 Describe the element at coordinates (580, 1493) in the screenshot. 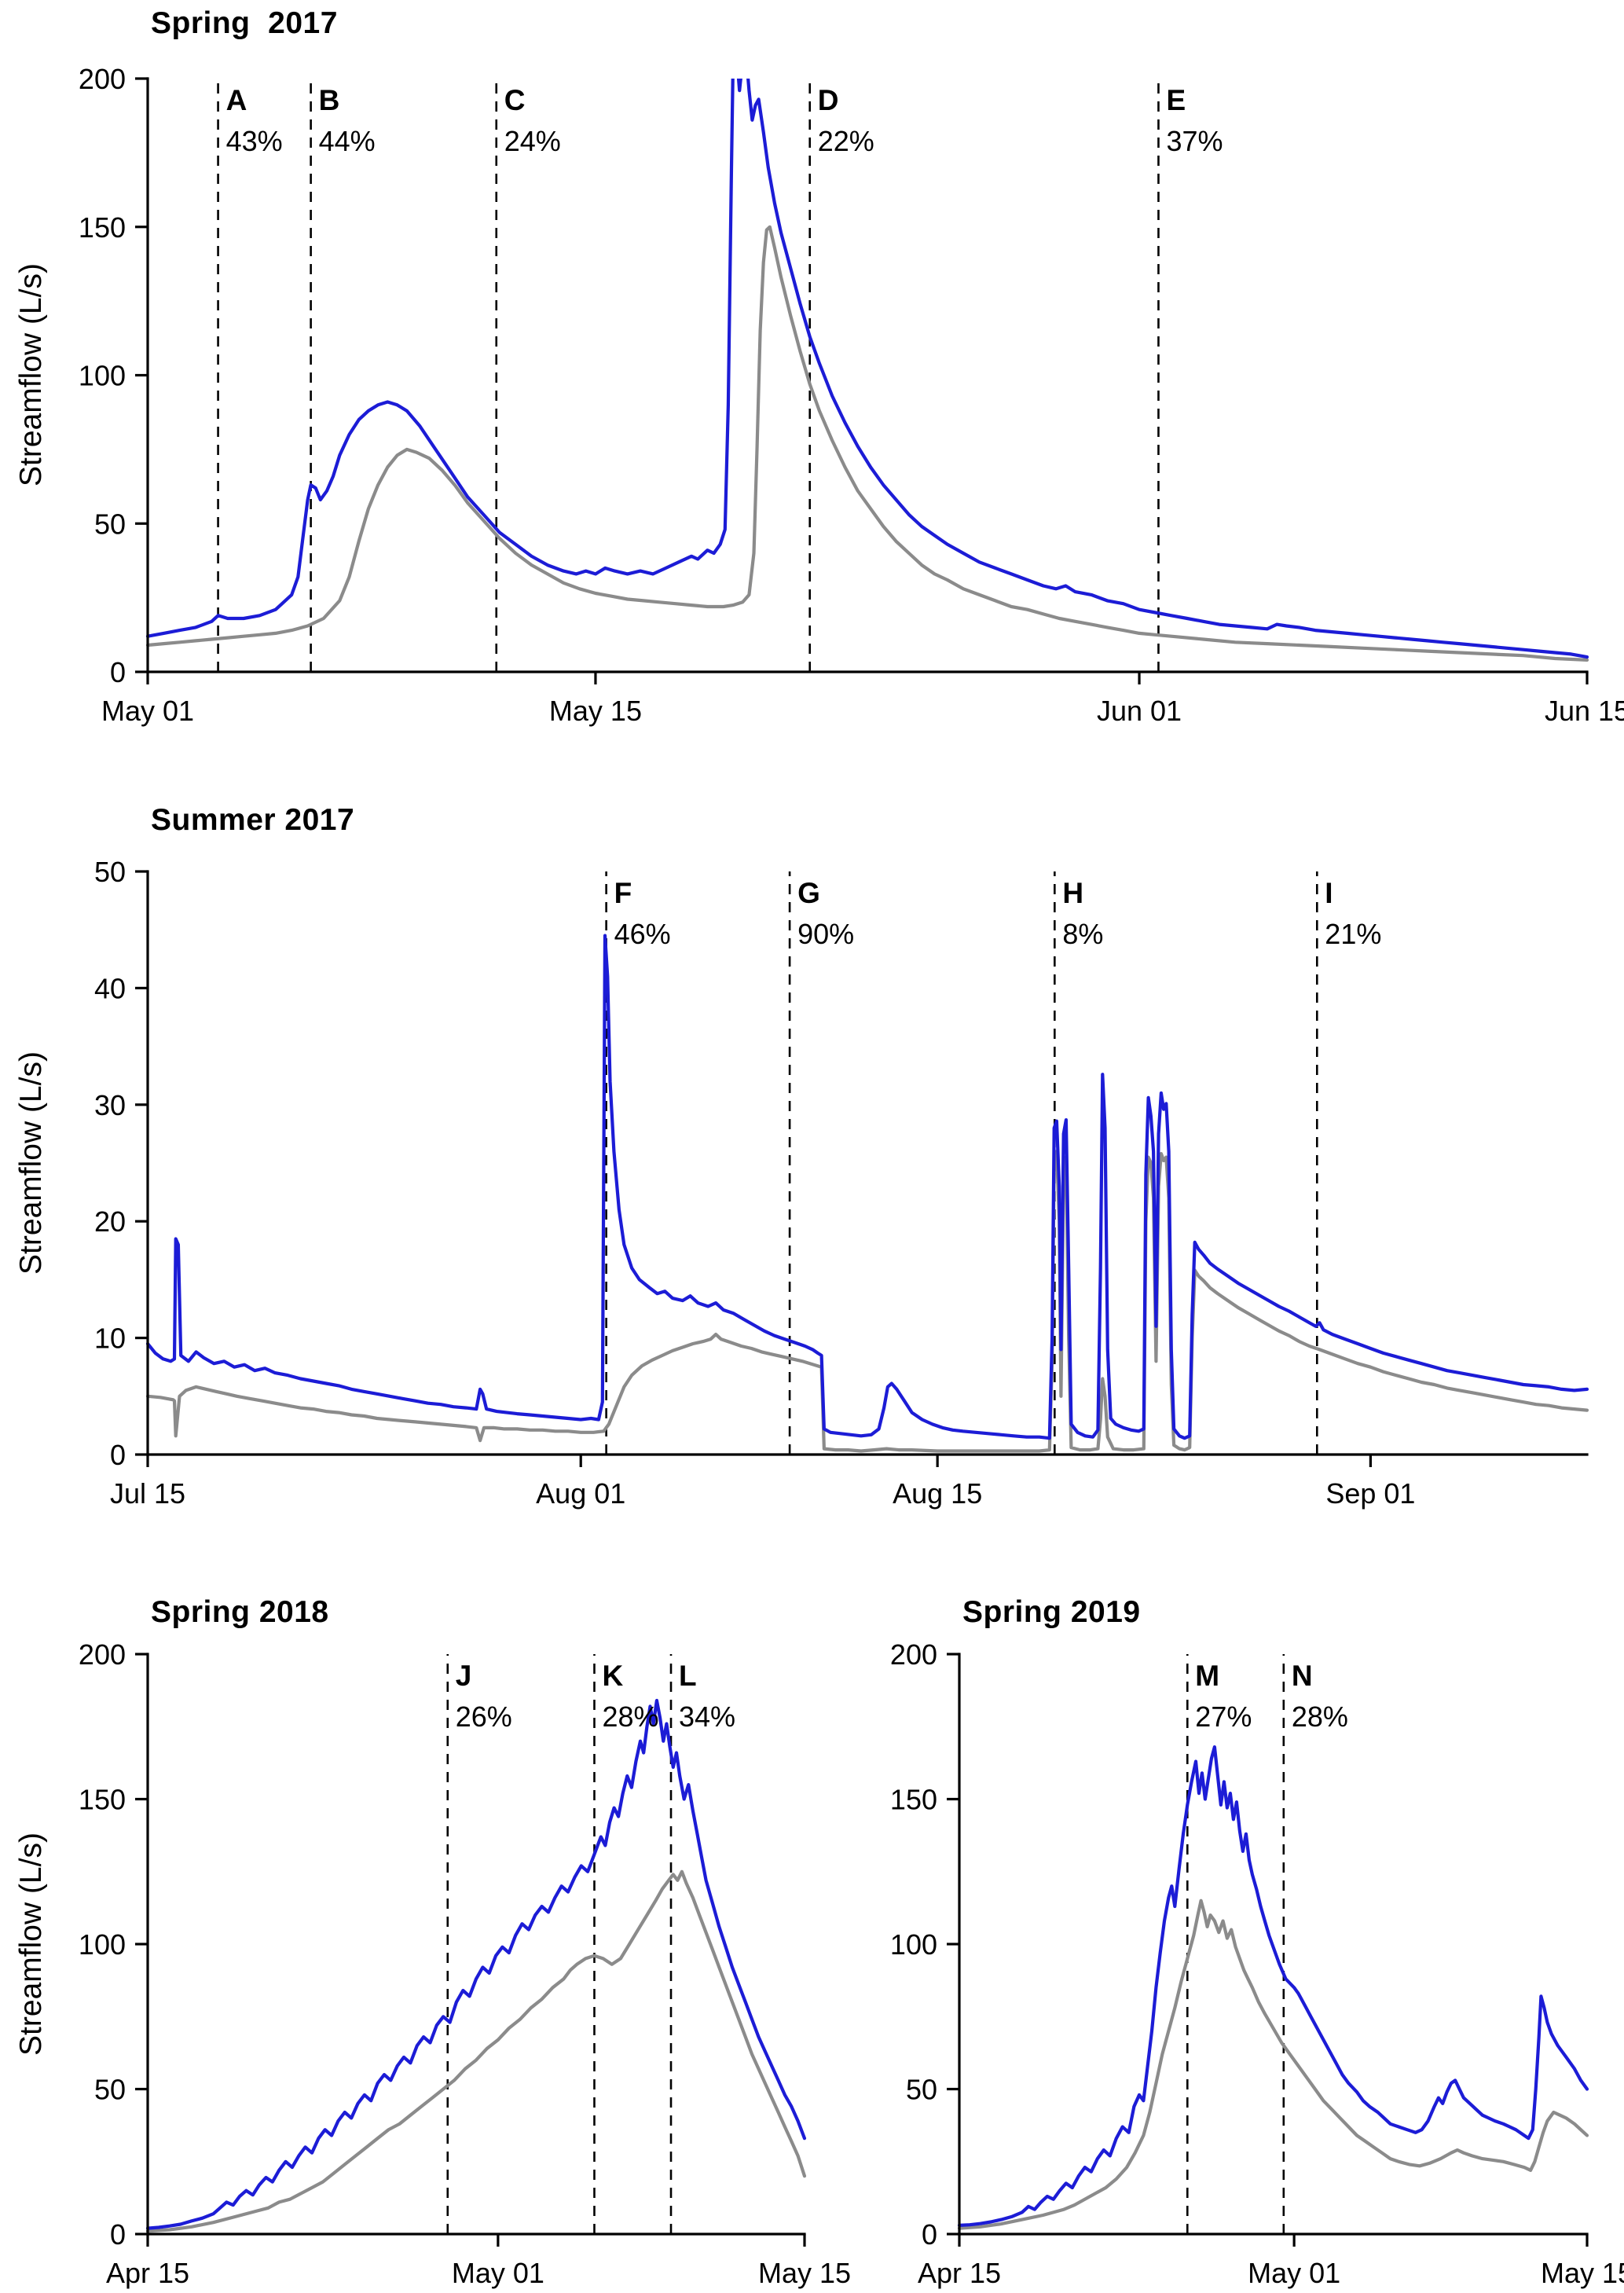

I see `svg-text: Aug 01` at that location.